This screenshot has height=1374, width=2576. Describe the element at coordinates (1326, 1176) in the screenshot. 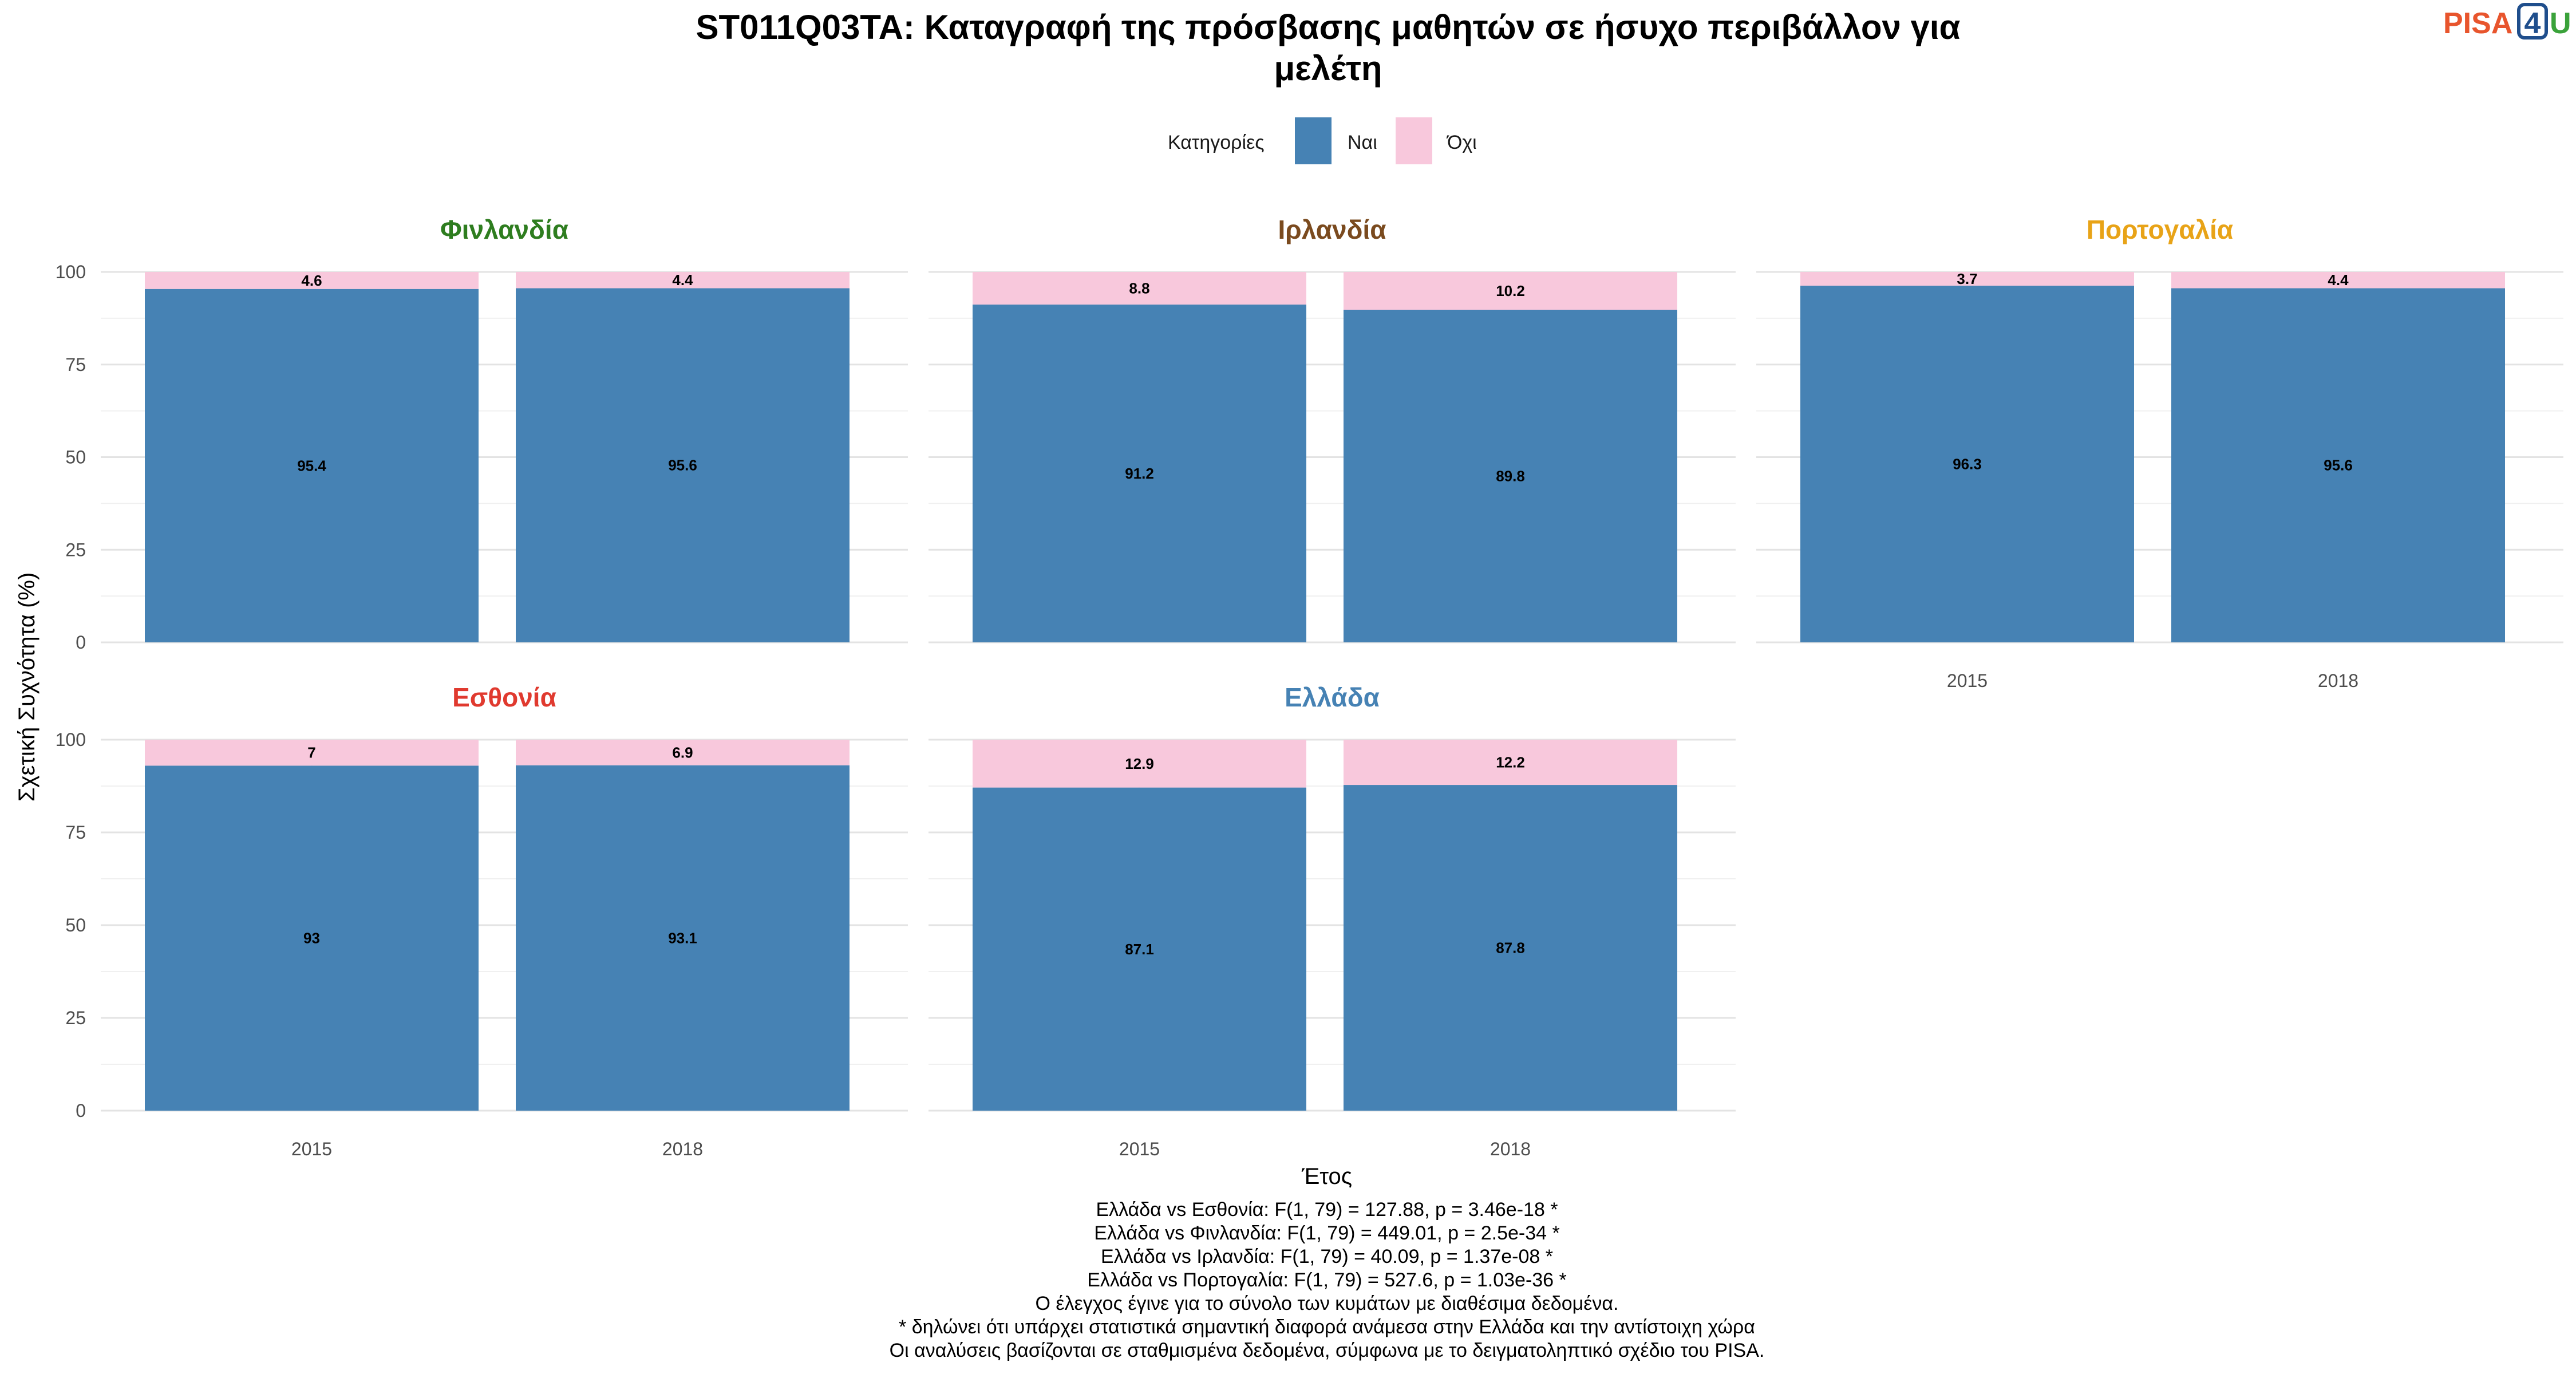

I see `x-axis-label: Έτος` at that location.